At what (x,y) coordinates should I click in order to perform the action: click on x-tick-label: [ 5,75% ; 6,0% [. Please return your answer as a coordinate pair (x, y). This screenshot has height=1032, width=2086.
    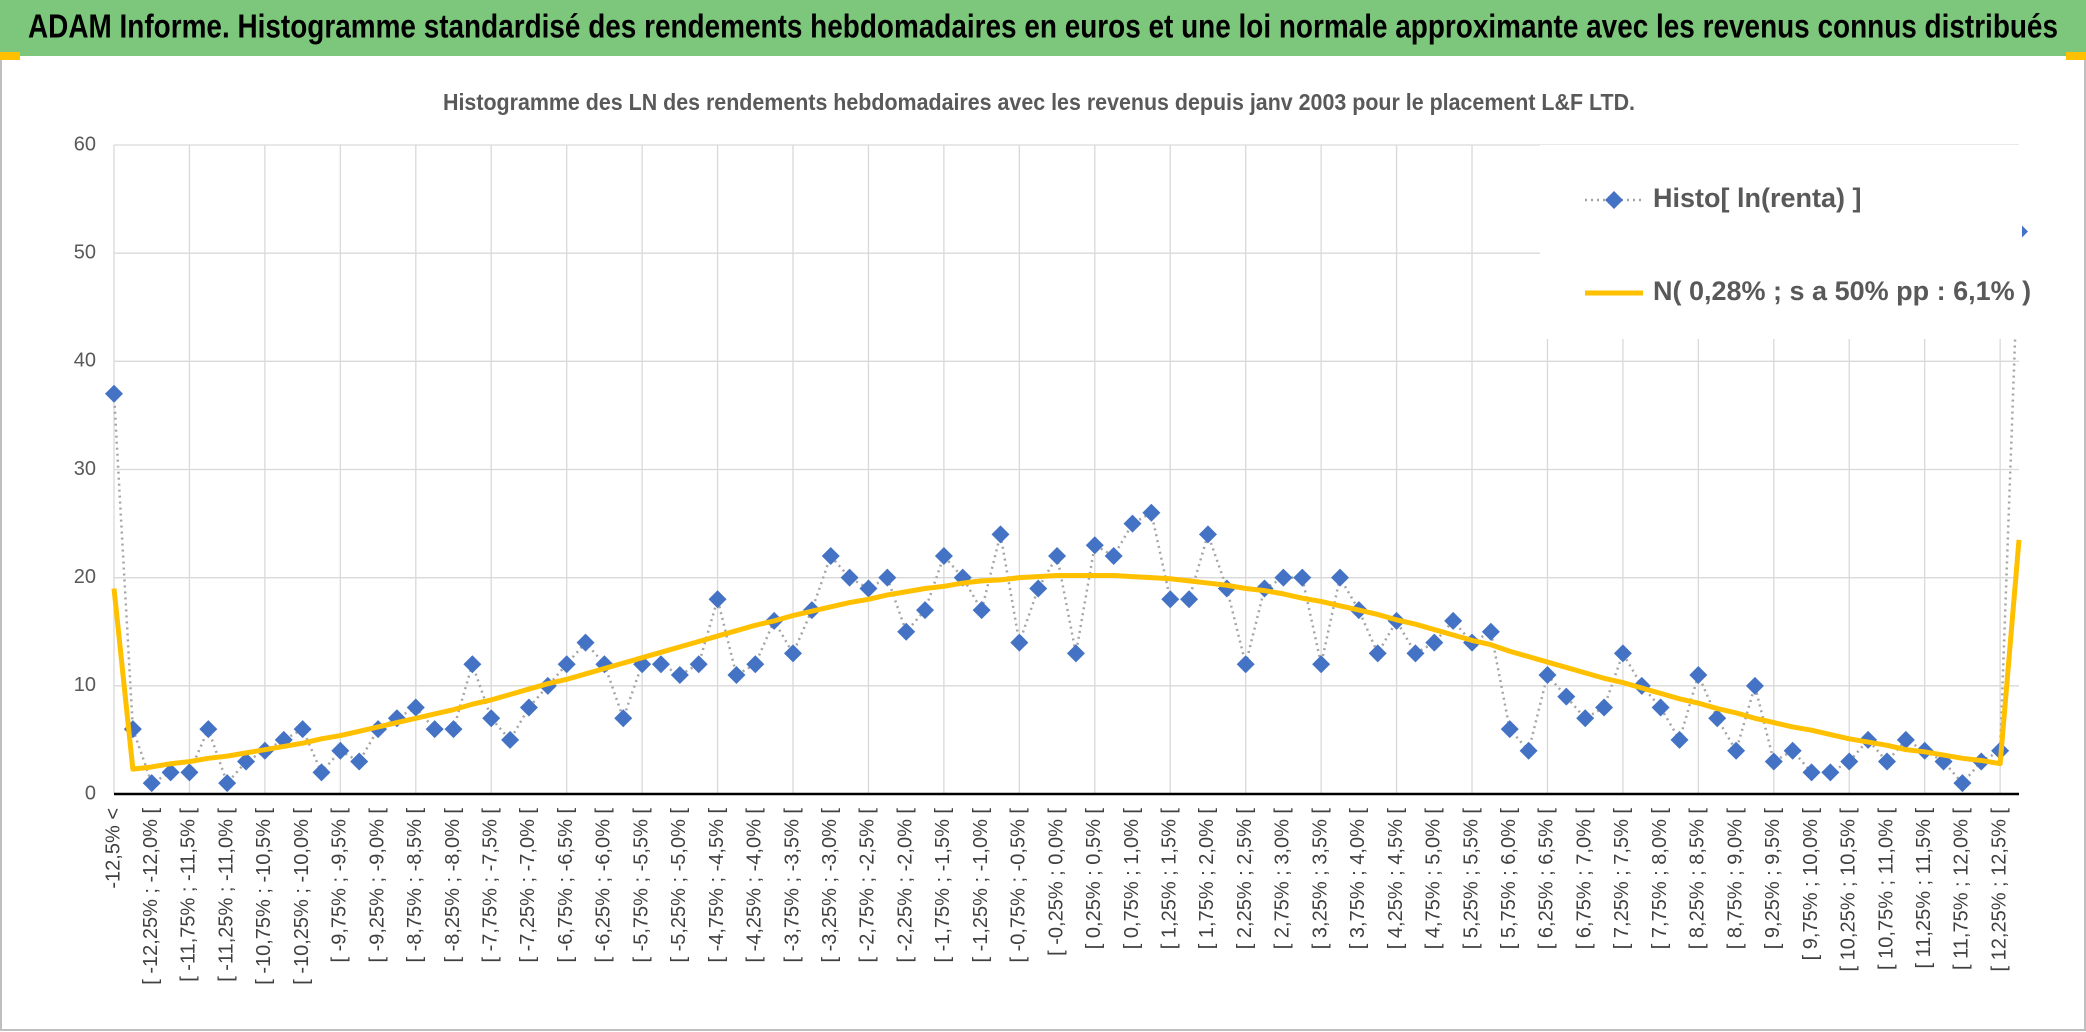
    Looking at the image, I should click on (1509, 879).